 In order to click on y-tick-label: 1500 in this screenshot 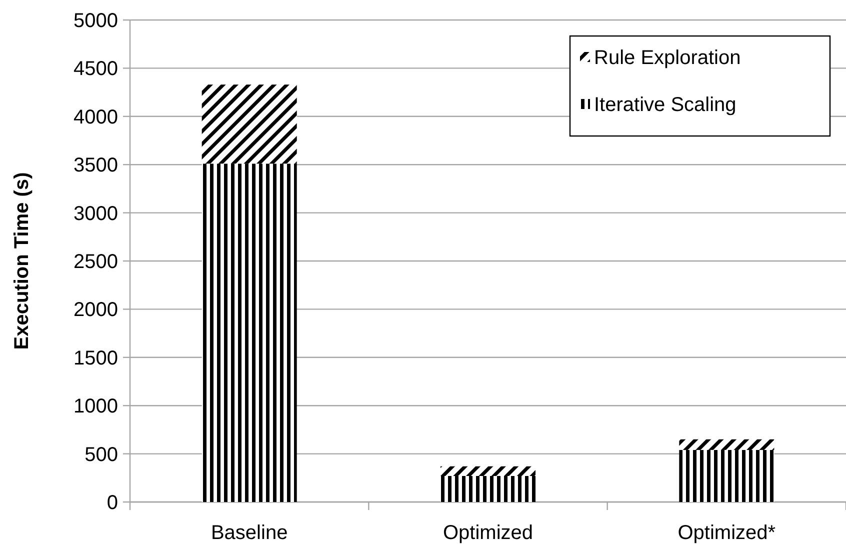, I will do `click(96, 358)`.